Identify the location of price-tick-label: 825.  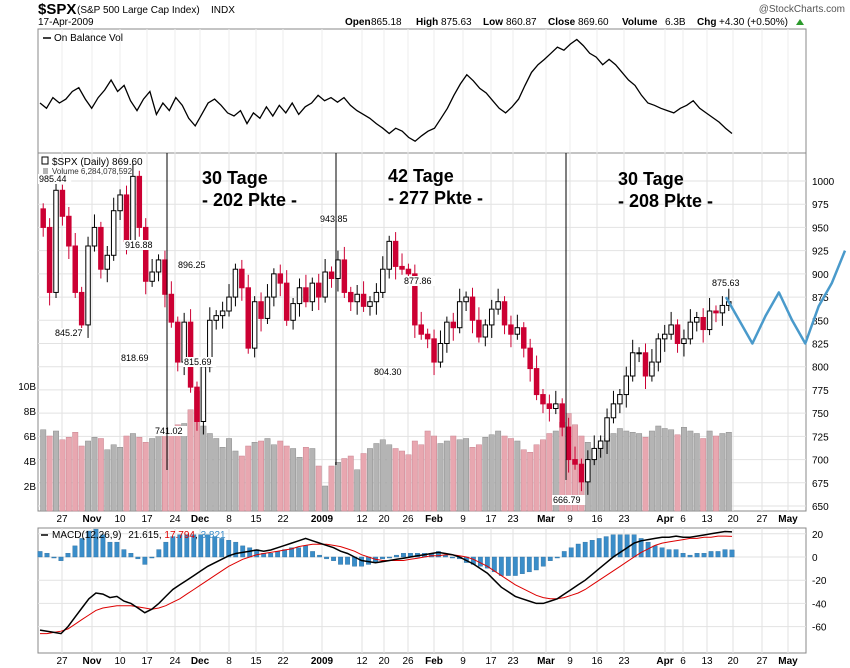
(820, 345).